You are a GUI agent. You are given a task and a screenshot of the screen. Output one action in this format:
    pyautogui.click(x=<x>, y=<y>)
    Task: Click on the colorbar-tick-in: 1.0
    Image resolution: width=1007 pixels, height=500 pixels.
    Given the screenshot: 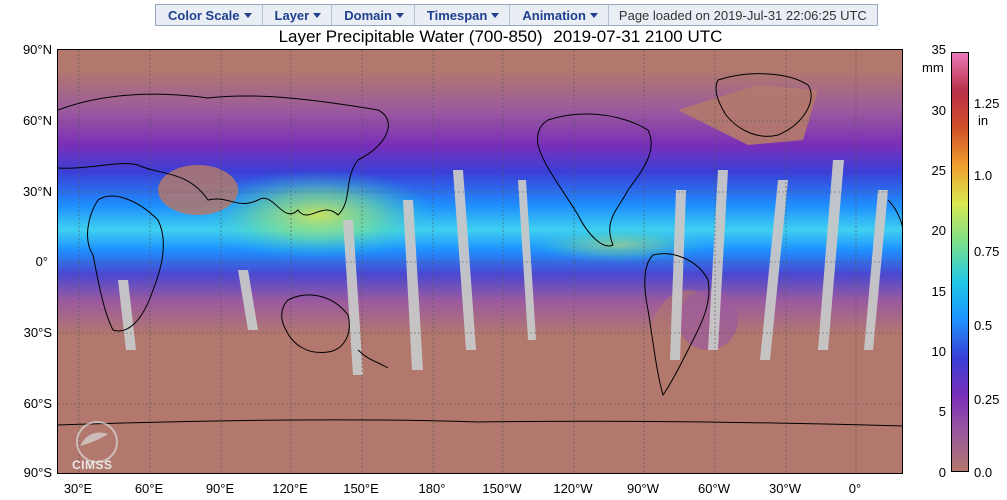 What is the action you would take?
    pyautogui.click(x=983, y=175)
    